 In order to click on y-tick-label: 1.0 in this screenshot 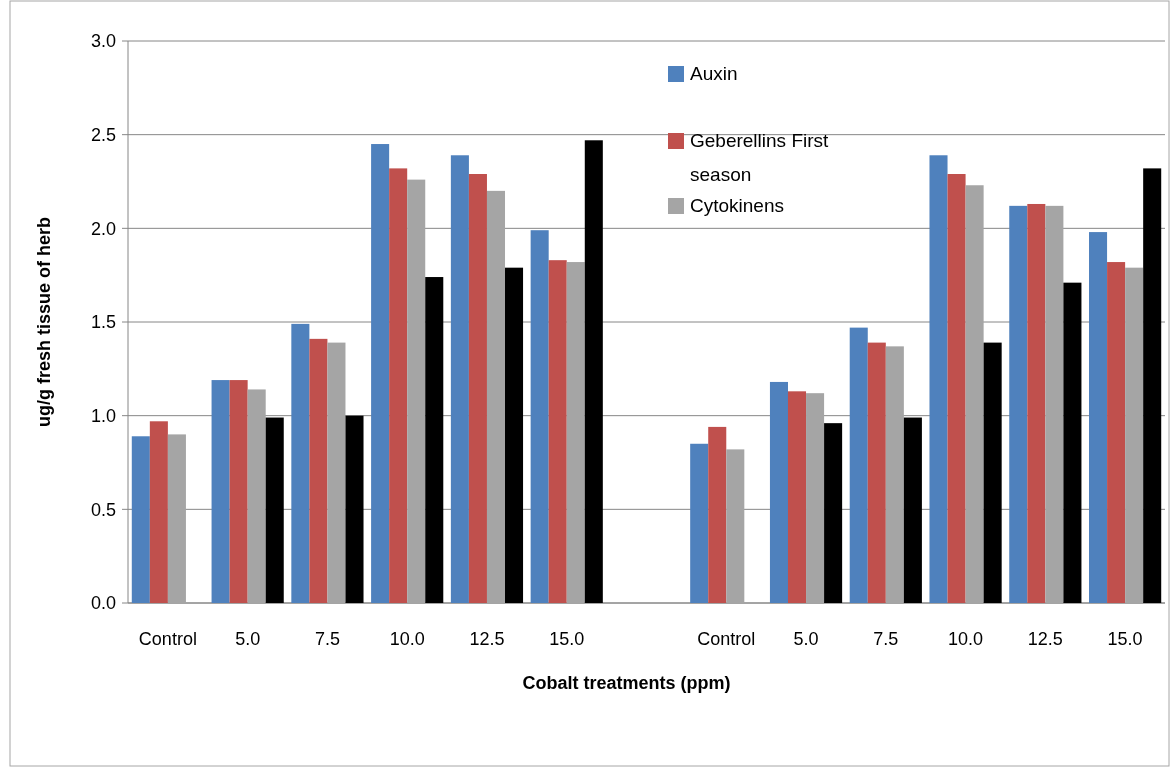, I will do `click(103, 415)`.